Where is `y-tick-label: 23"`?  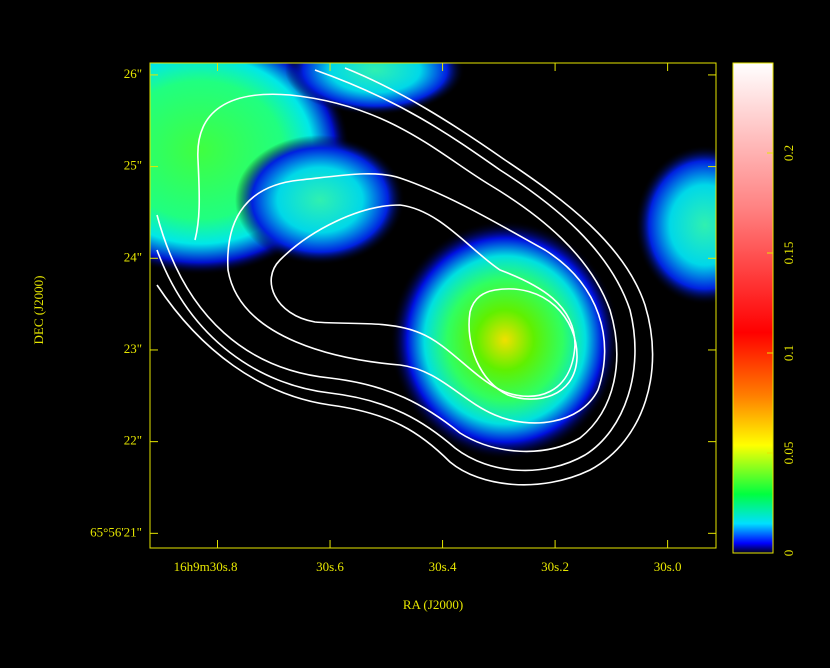 y-tick-label: 23" is located at coordinates (133, 348).